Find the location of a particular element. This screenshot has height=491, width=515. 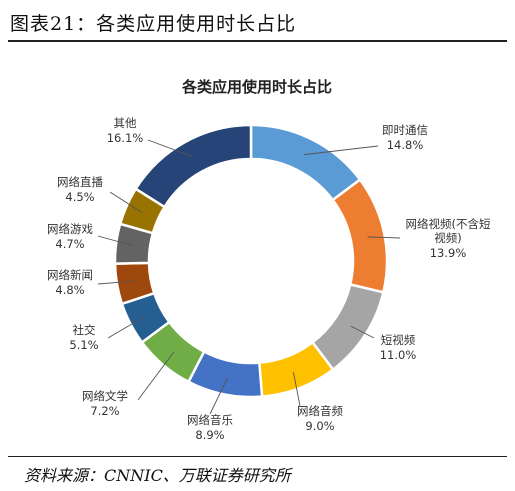

slice-label: 网络文学 7.2% is located at coordinates (105, 403).